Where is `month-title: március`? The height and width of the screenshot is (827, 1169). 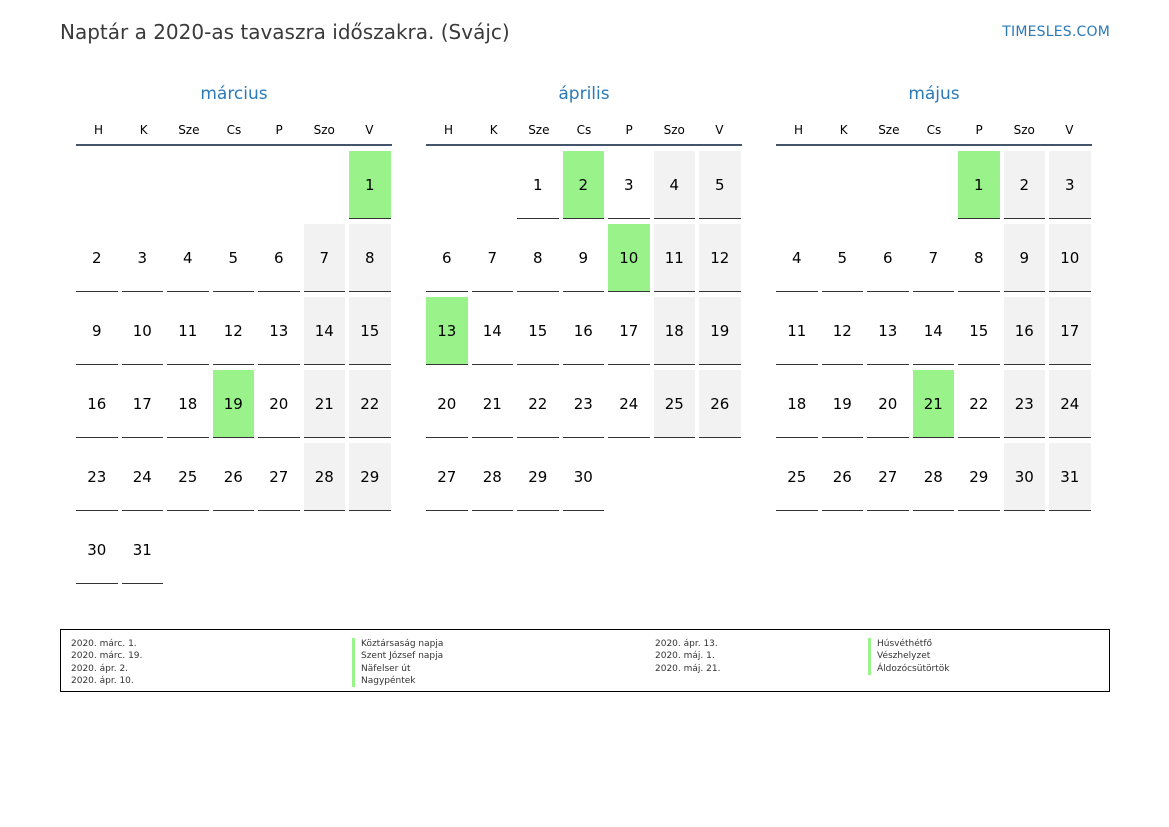 month-title: március is located at coordinates (234, 94).